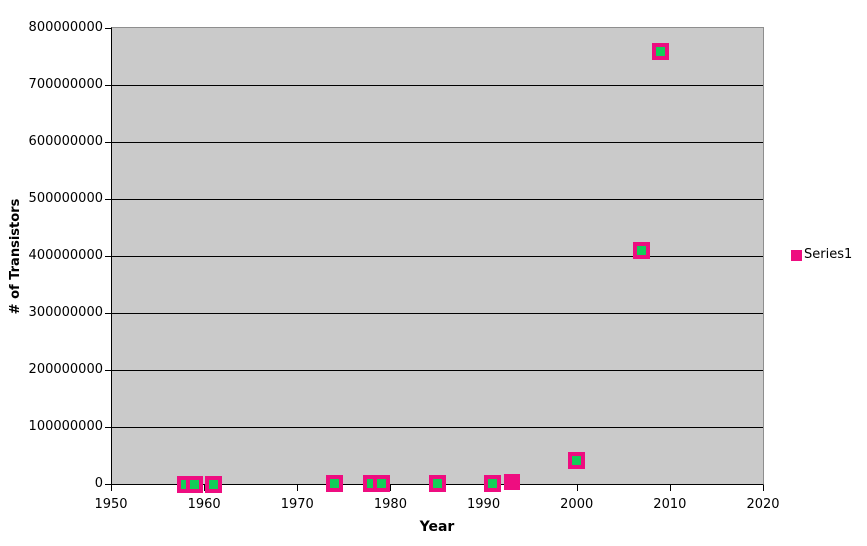 This screenshot has width=867, height=546. I want to click on x-tick-label: 1960, so click(204, 504).